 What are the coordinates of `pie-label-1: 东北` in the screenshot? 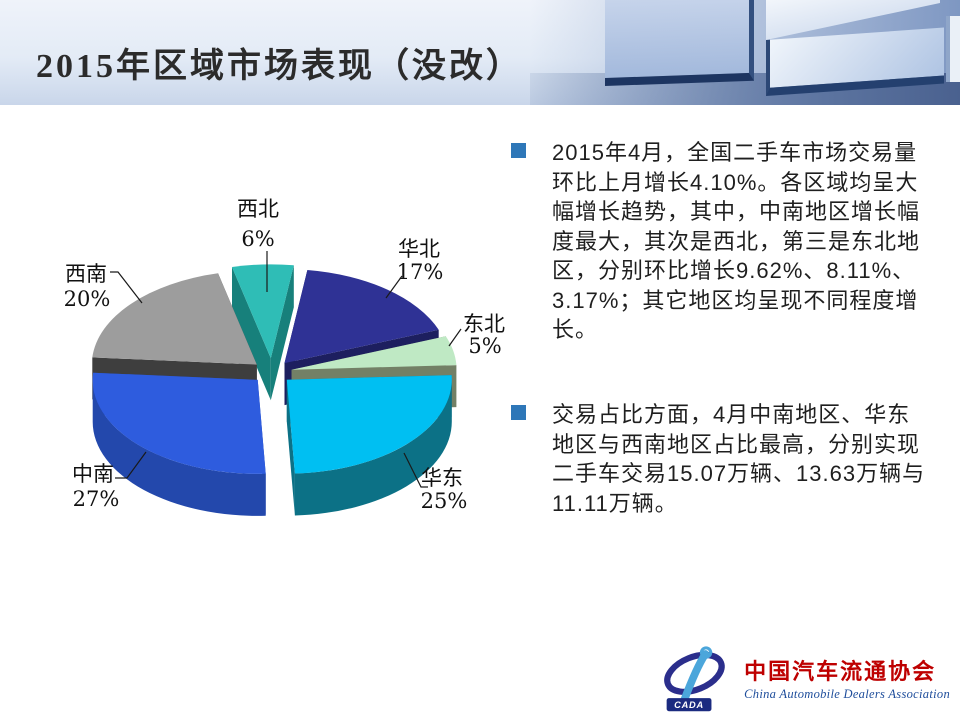 It's located at (484, 324).